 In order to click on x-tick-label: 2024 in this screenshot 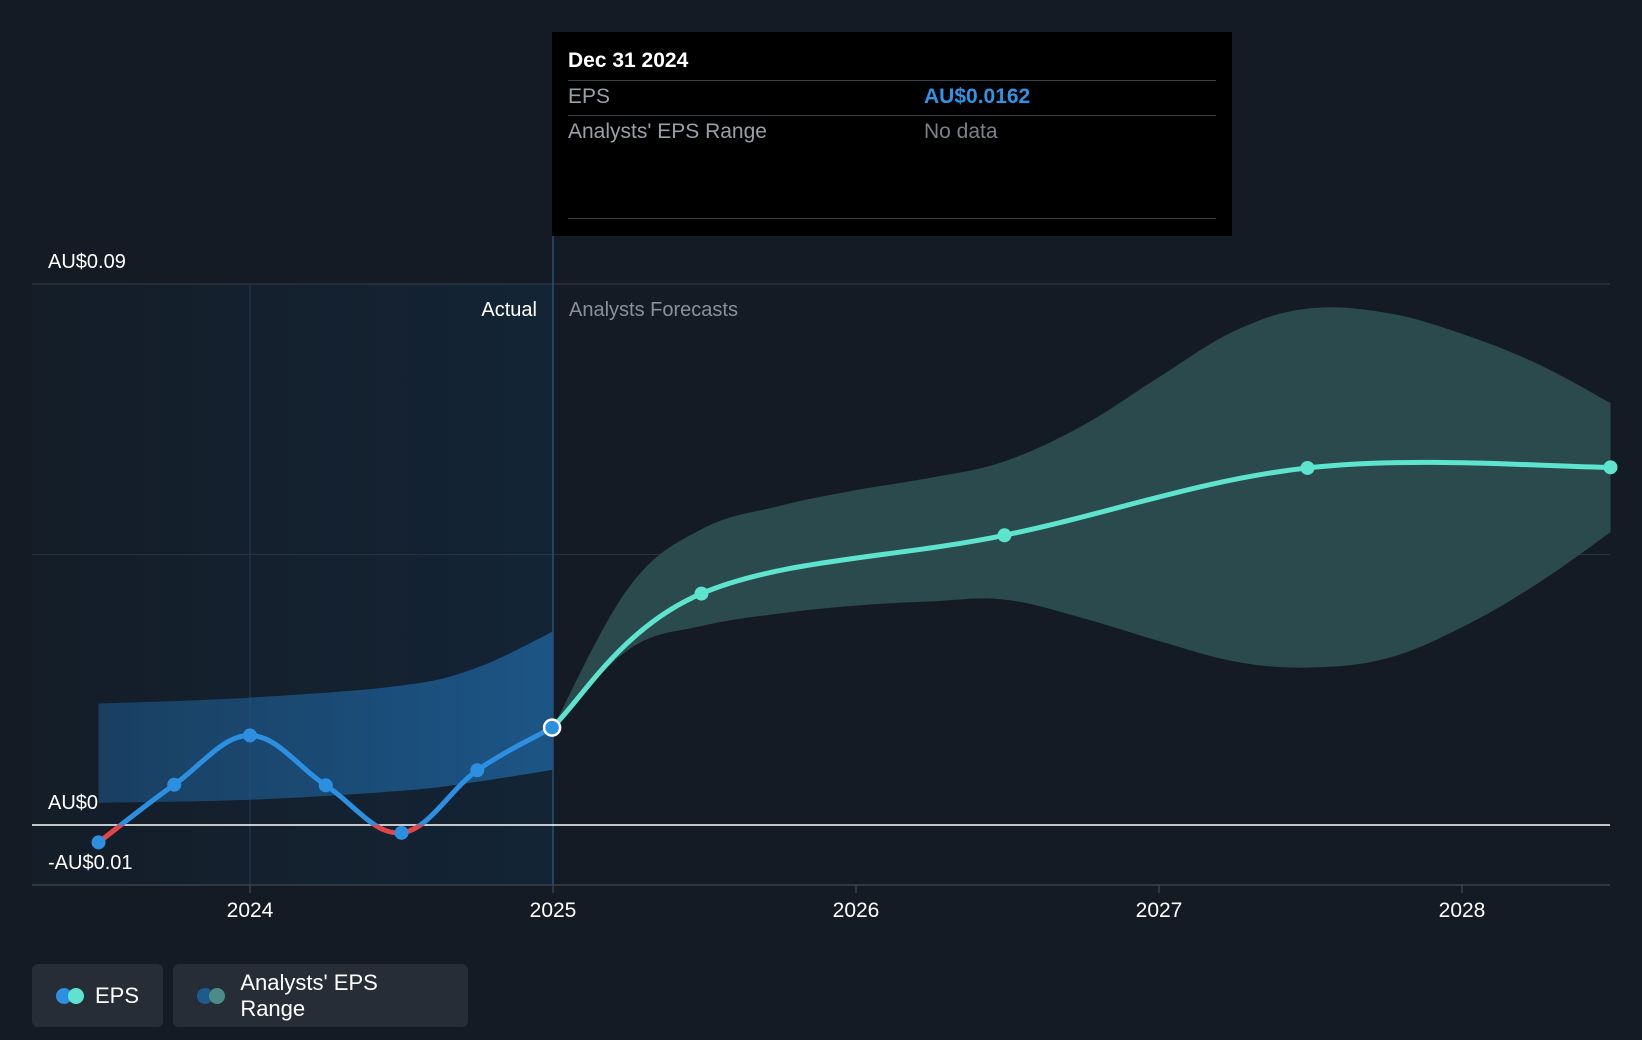, I will do `click(250, 910)`.